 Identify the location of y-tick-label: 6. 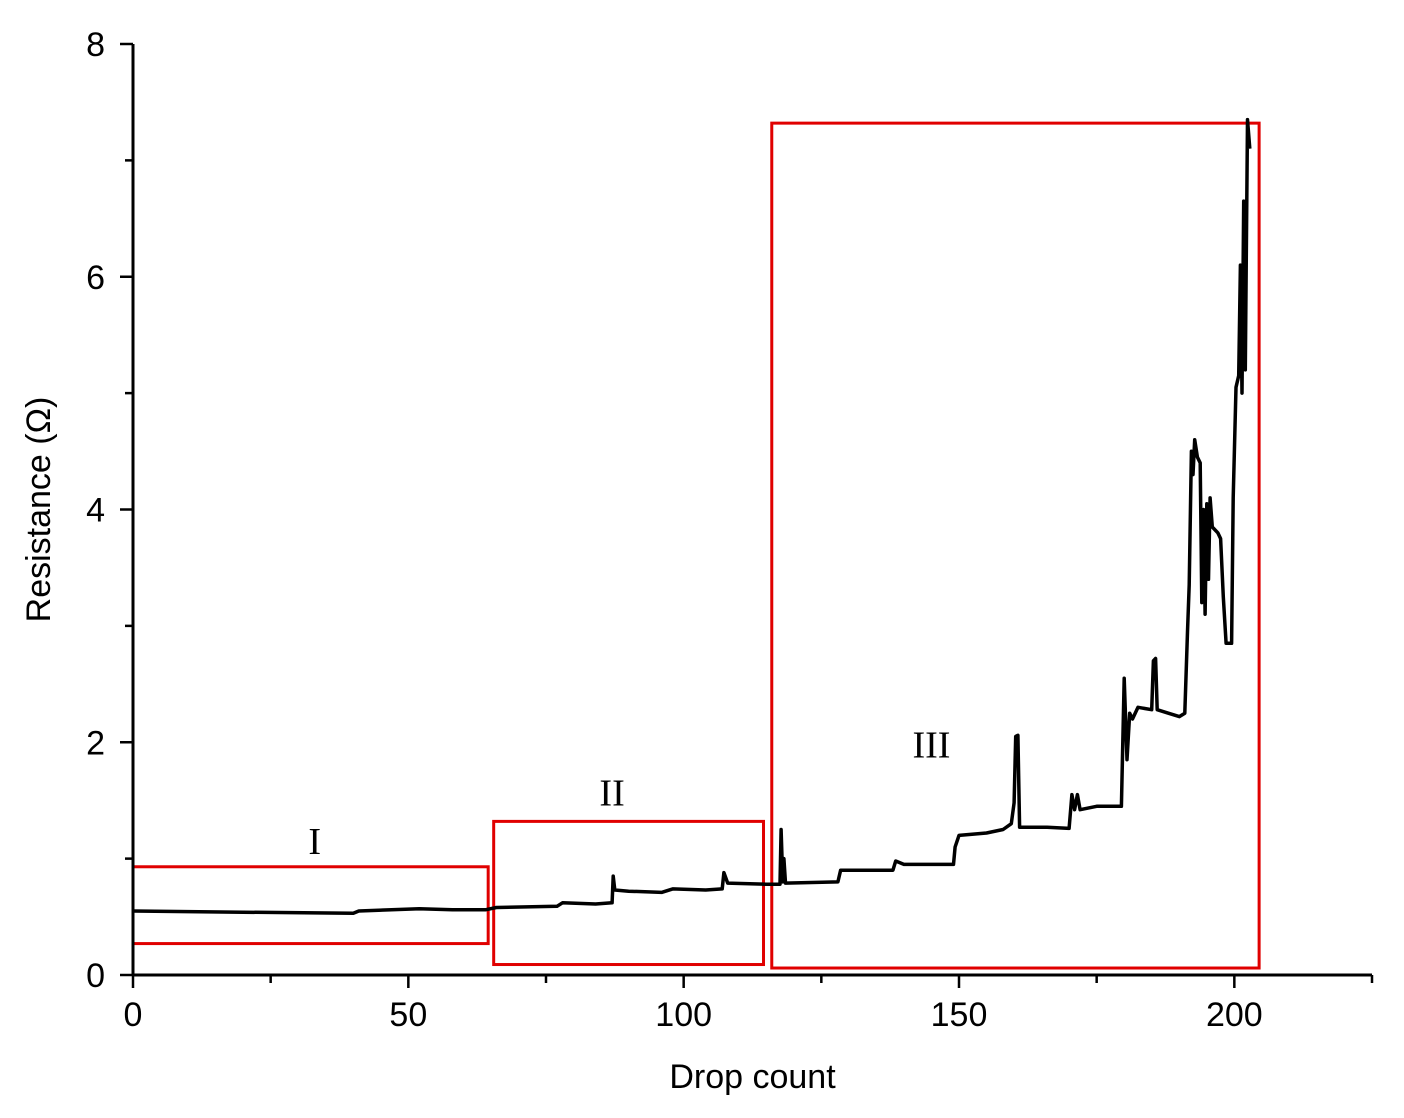
(95, 278).